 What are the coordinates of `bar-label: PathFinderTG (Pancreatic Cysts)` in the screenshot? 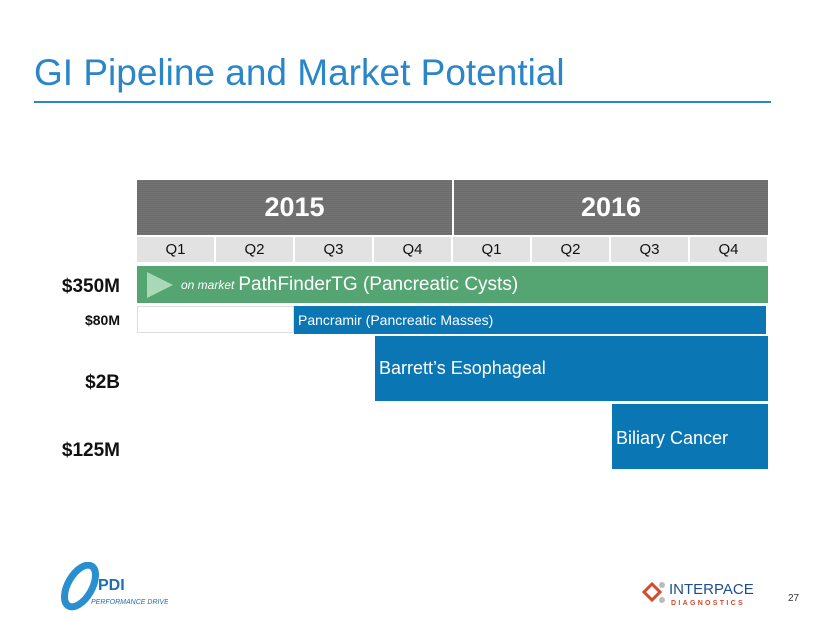 It's located at (378, 284).